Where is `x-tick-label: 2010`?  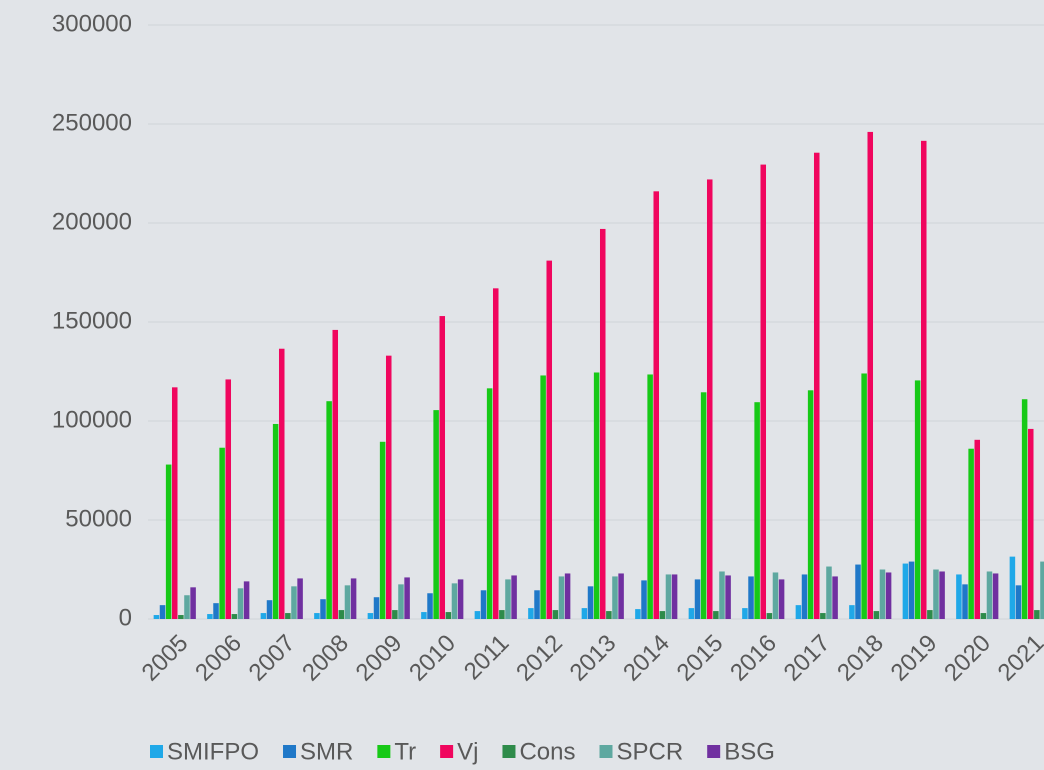 x-tick-label: 2010 is located at coordinates (432, 658).